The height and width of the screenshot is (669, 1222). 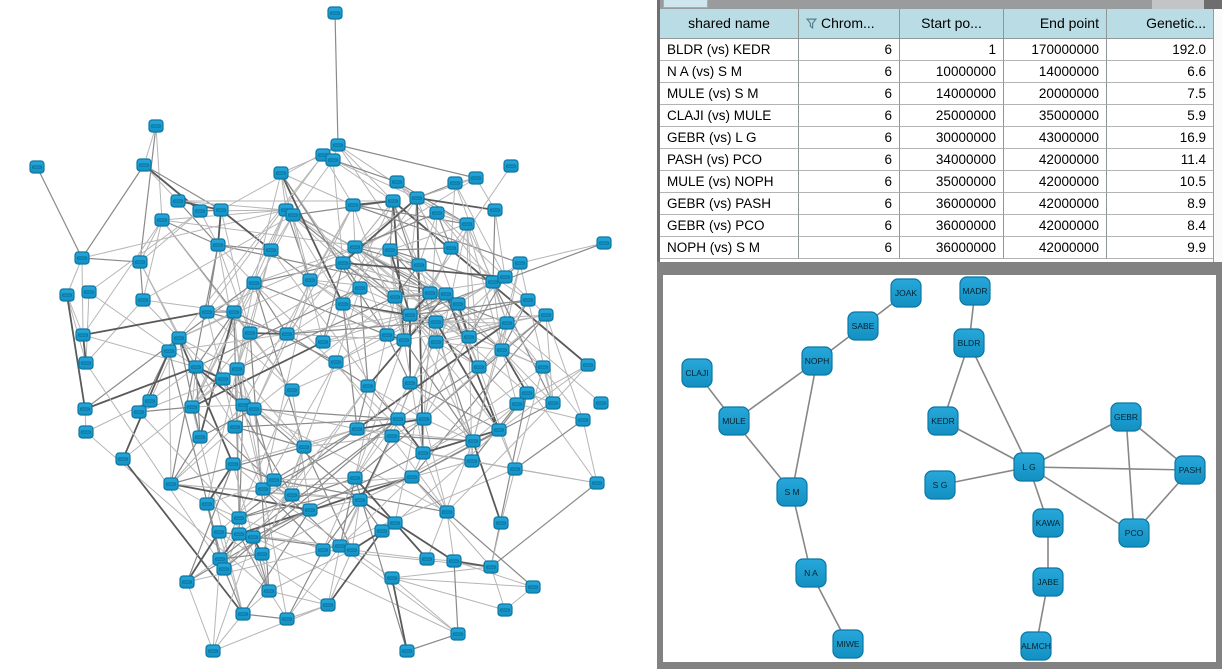 What do you see at coordinates (729, 94) in the screenshot?
I see `table-cell: MULE (vs) S M` at bounding box center [729, 94].